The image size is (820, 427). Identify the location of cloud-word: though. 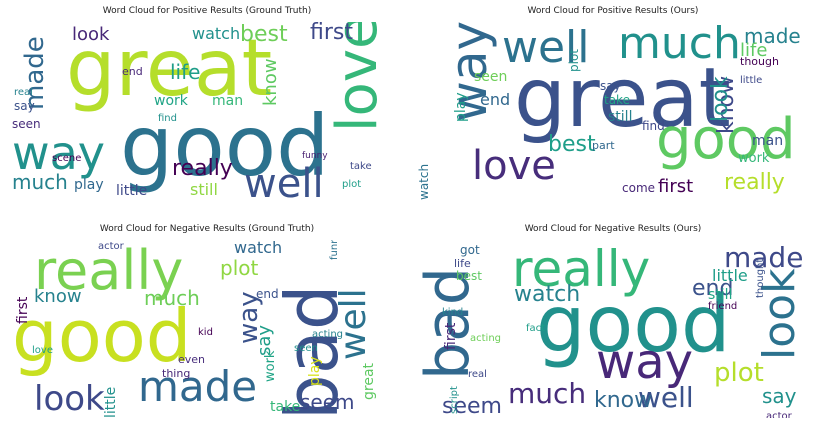
(759, 61).